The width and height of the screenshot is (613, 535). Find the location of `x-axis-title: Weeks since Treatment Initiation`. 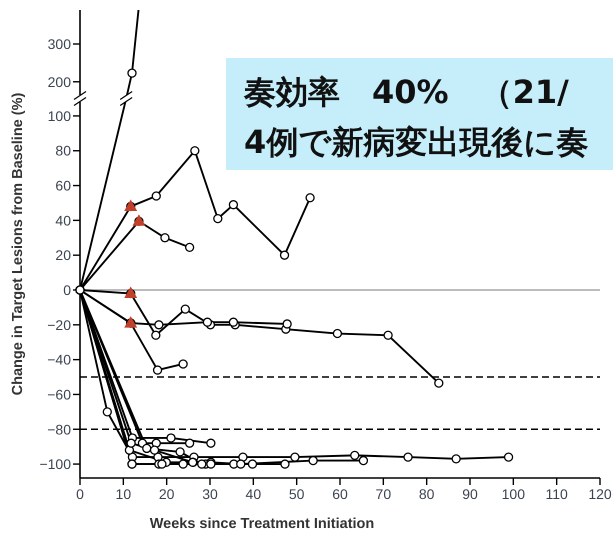

x-axis-title: Weeks since Treatment Initiation is located at coordinates (262, 524).